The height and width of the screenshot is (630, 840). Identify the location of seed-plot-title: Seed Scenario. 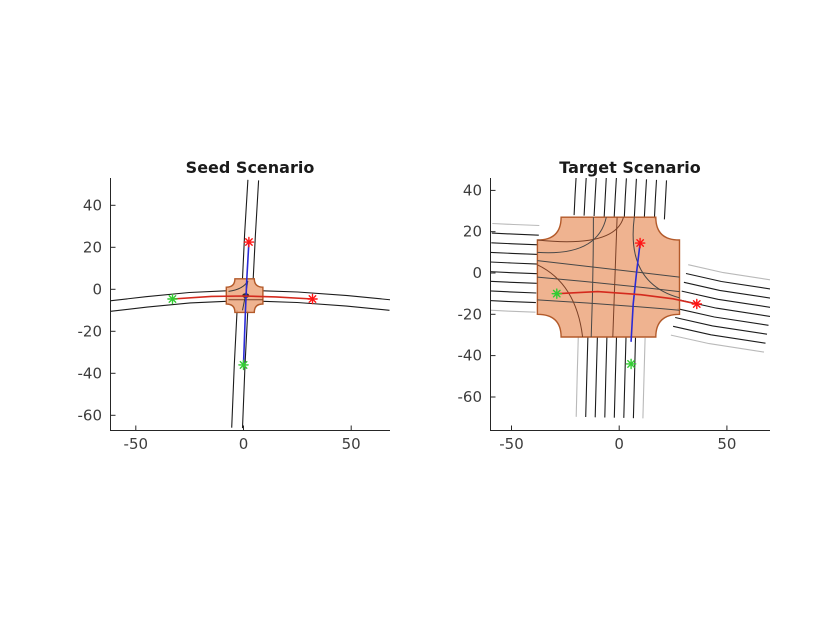
(250, 167).